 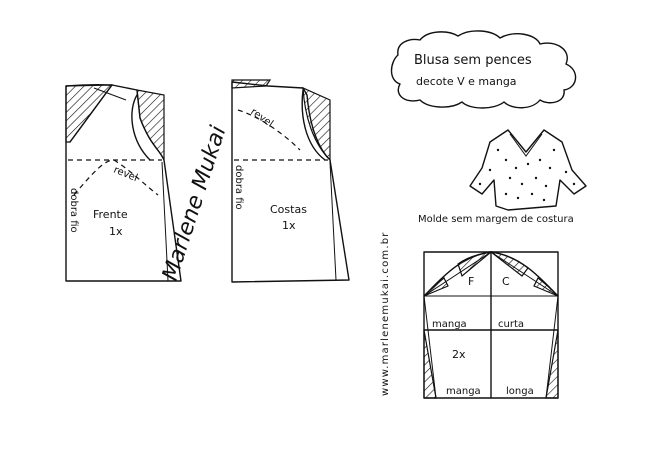 I want to click on sleeve-cap-hatch-left-low, so click(x=436, y=287).